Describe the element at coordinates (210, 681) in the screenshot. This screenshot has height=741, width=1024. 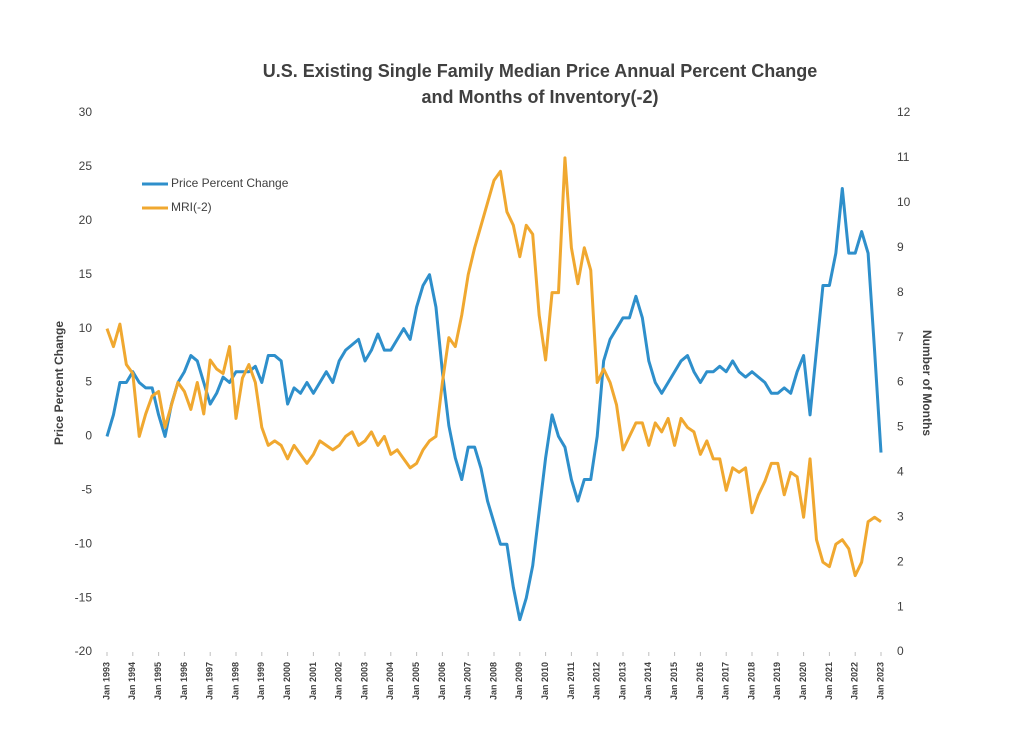
I see `x-tick-label: Jan 1997` at that location.